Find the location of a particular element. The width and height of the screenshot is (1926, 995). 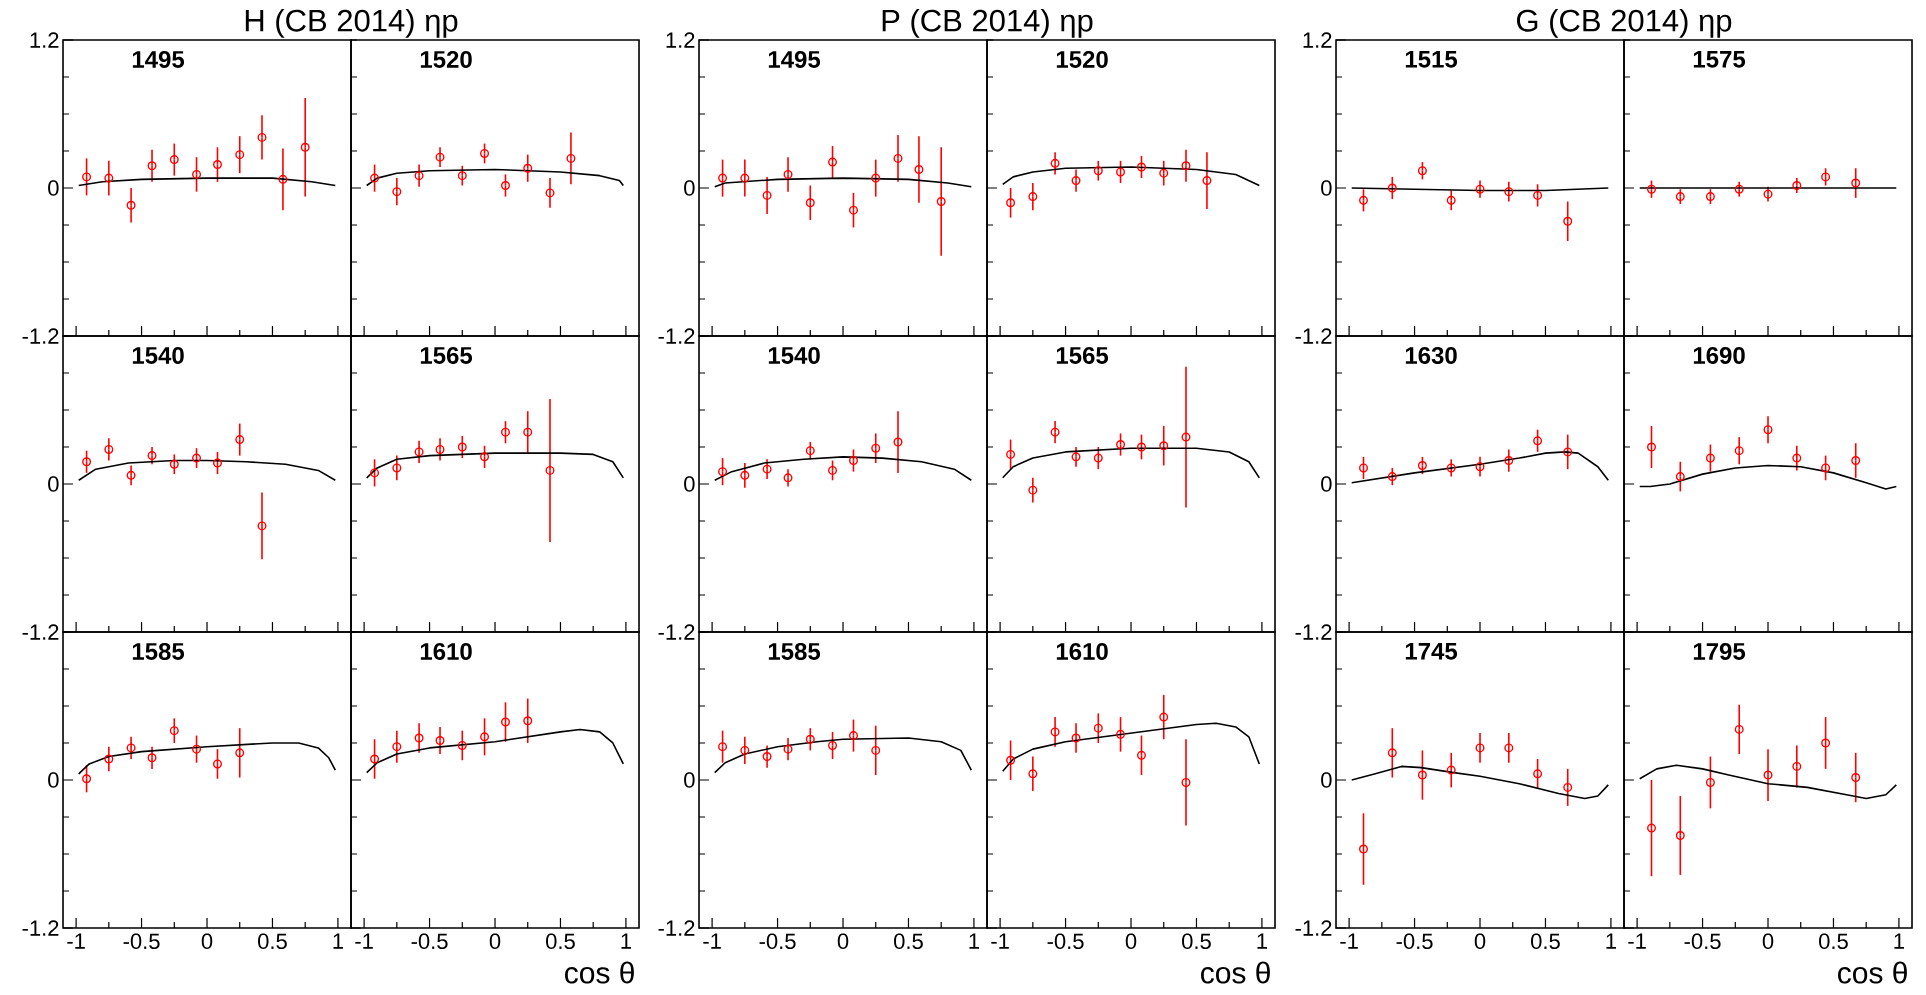

chart-title: 1795 is located at coordinates (1719, 651).